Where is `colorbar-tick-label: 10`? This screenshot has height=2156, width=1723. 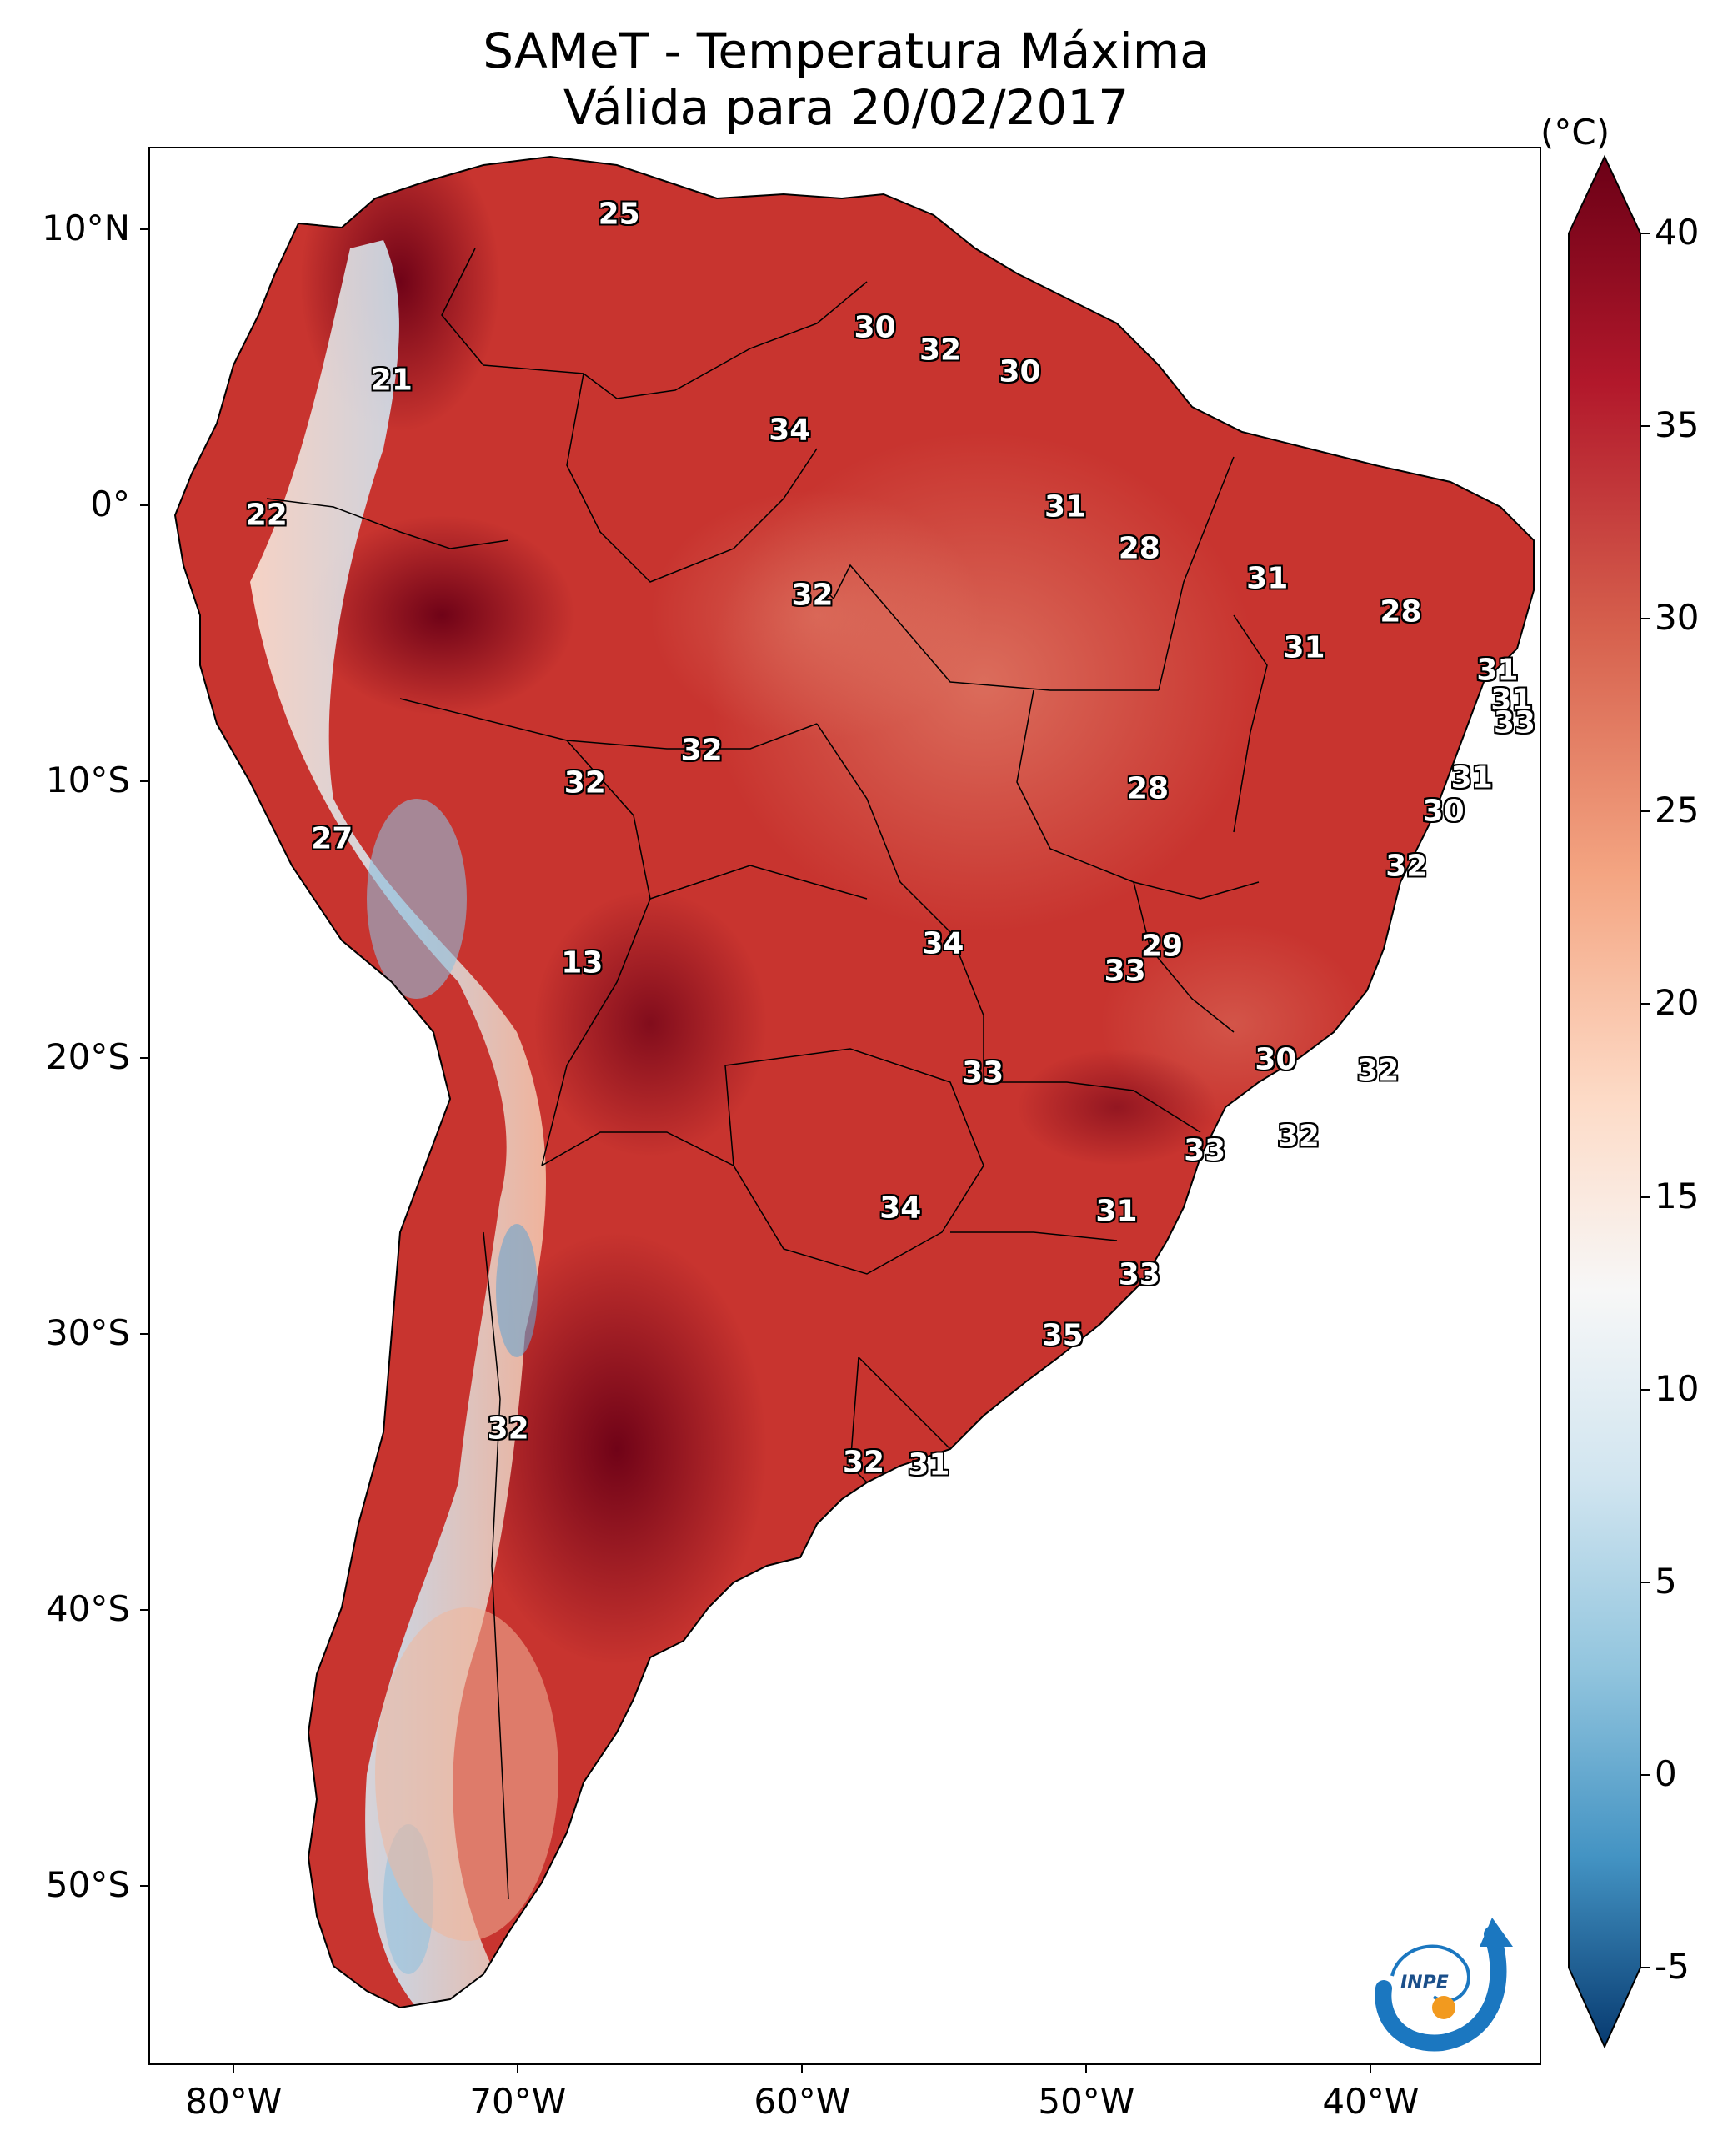
colorbar-tick-label: 10 is located at coordinates (1678, 1388).